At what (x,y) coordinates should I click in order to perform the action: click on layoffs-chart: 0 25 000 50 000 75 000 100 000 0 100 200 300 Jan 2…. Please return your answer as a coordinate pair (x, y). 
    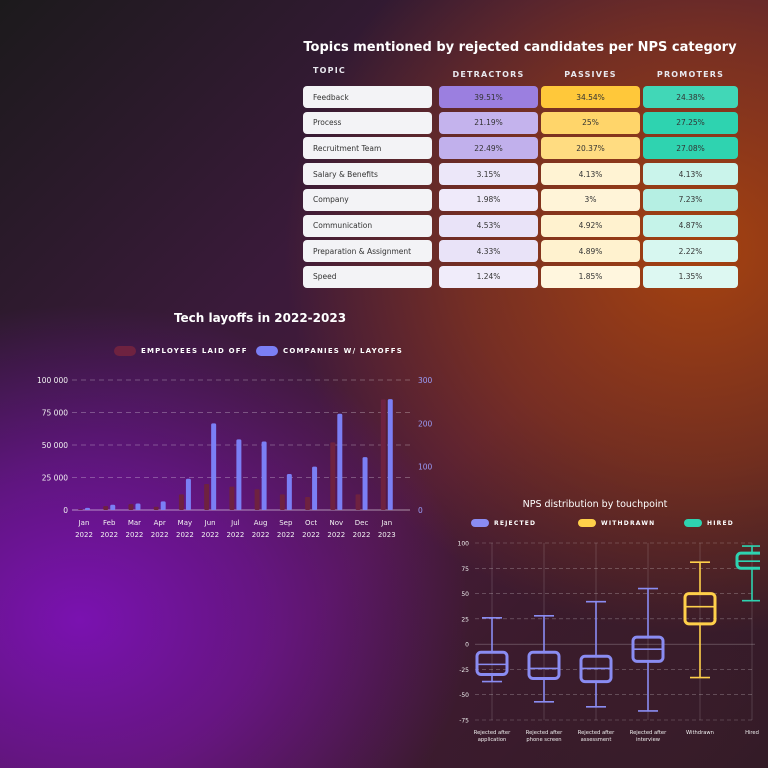
    Looking at the image, I should click on (235, 457).